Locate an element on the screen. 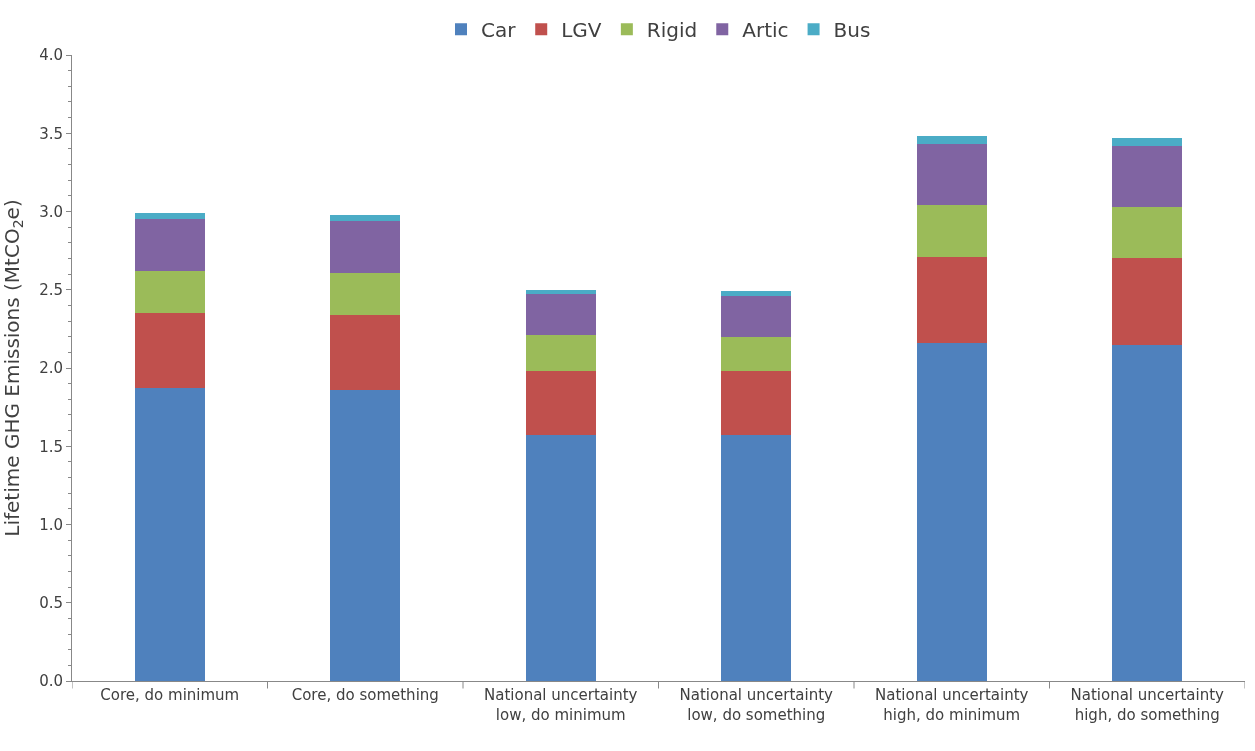 This screenshot has width=1255, height=751. x-tick-label: National uncertainty high, do something is located at coordinates (1147, 705).